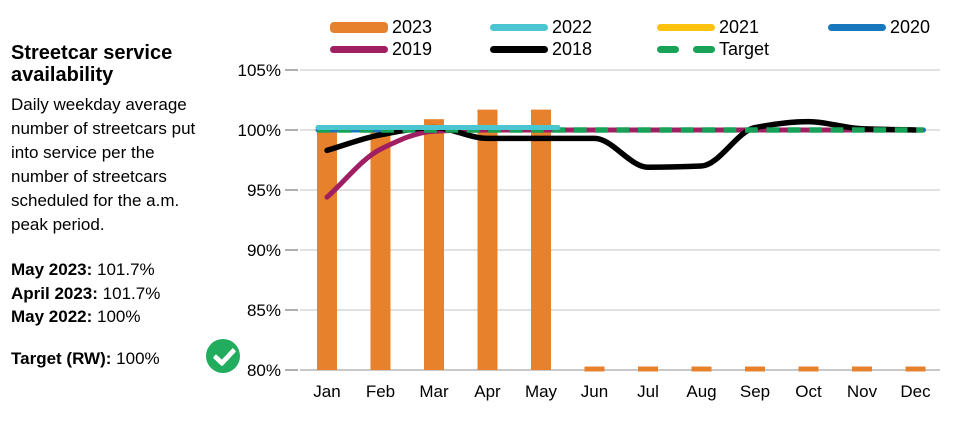  Describe the element at coordinates (701, 369) in the screenshot. I see `bar-stub-aug` at that location.